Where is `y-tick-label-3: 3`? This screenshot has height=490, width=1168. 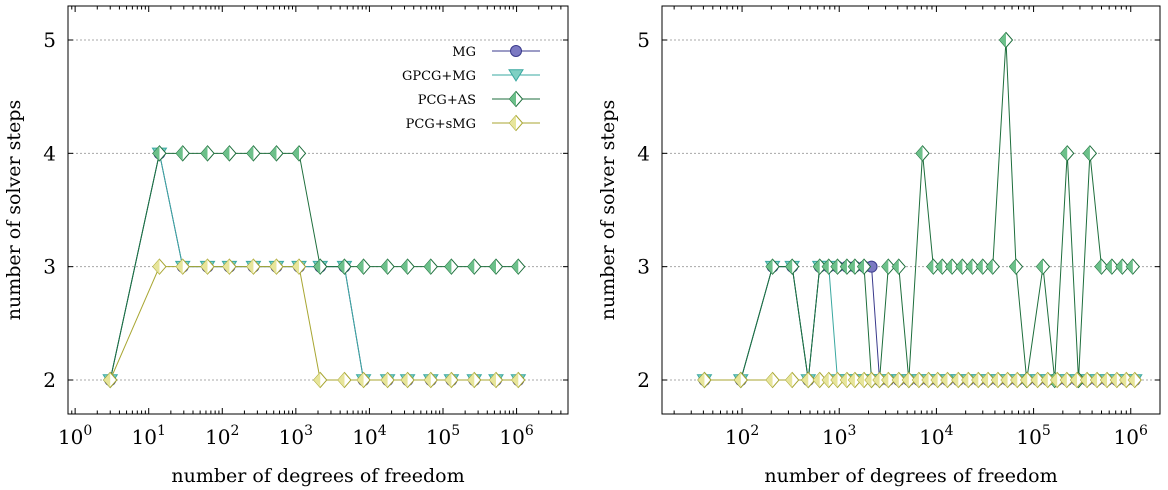 y-tick-label-3: 3 is located at coordinates (49, 267).